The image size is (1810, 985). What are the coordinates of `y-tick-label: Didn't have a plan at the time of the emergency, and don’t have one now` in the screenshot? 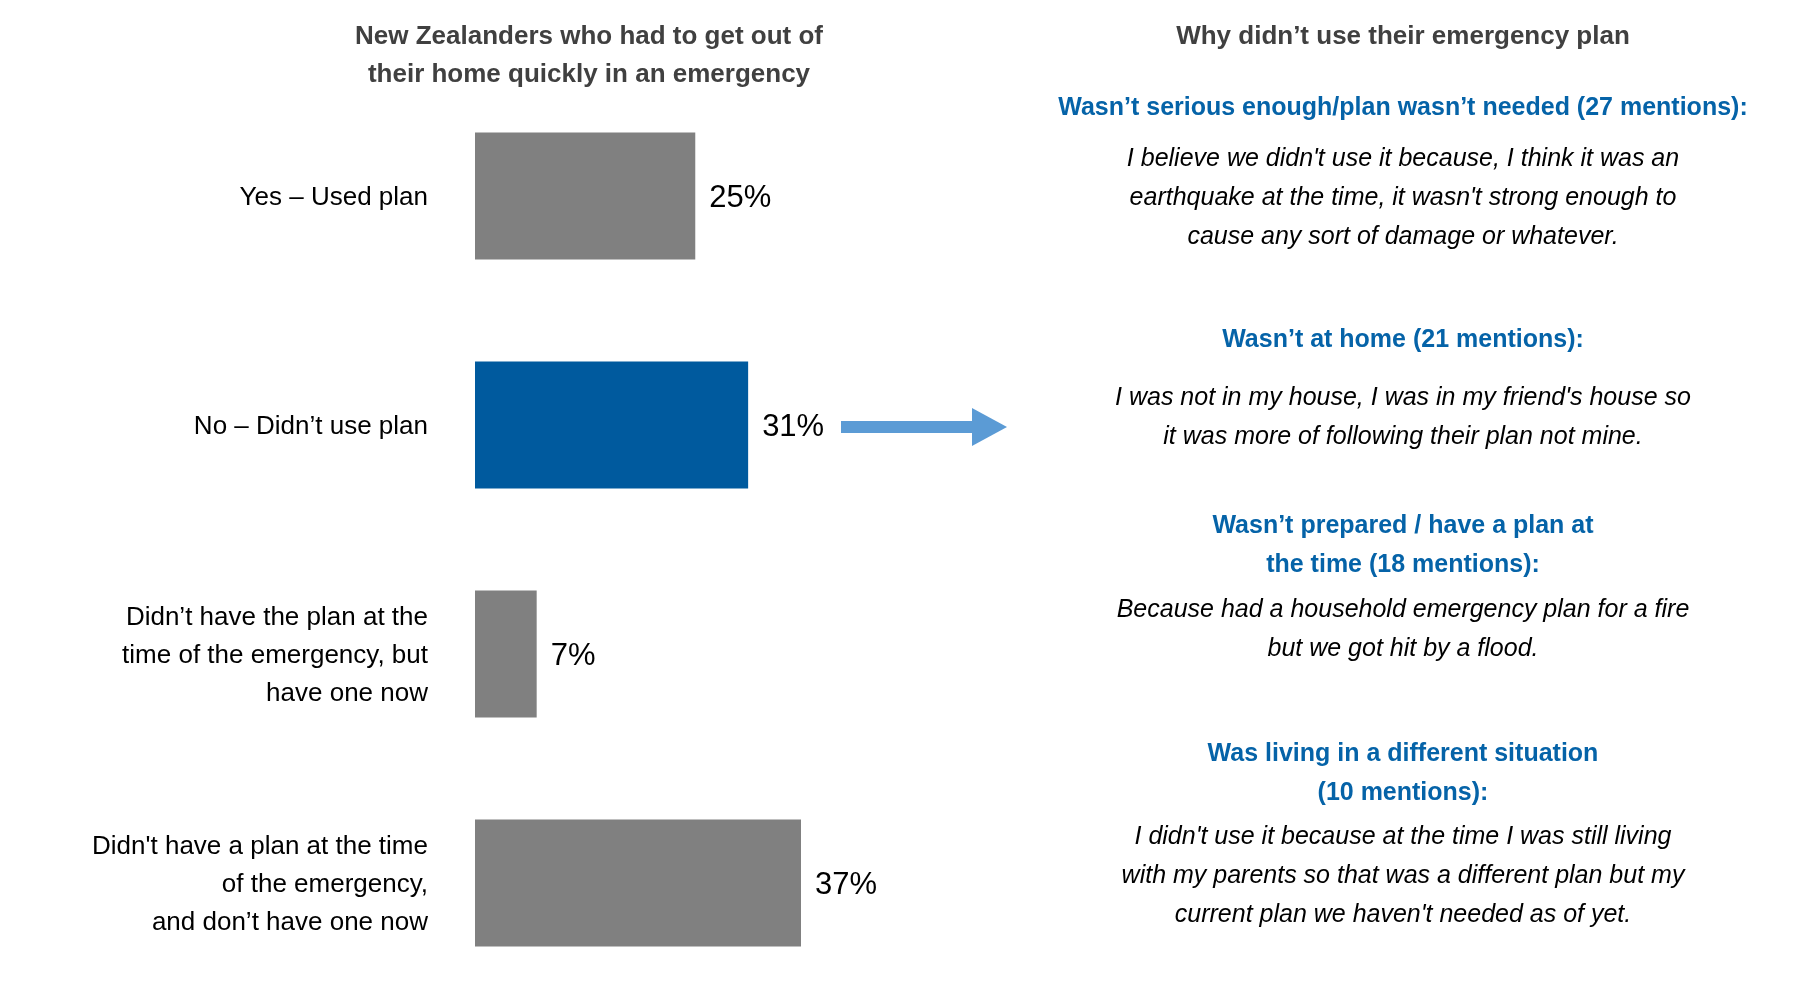 It's located at (260, 883).